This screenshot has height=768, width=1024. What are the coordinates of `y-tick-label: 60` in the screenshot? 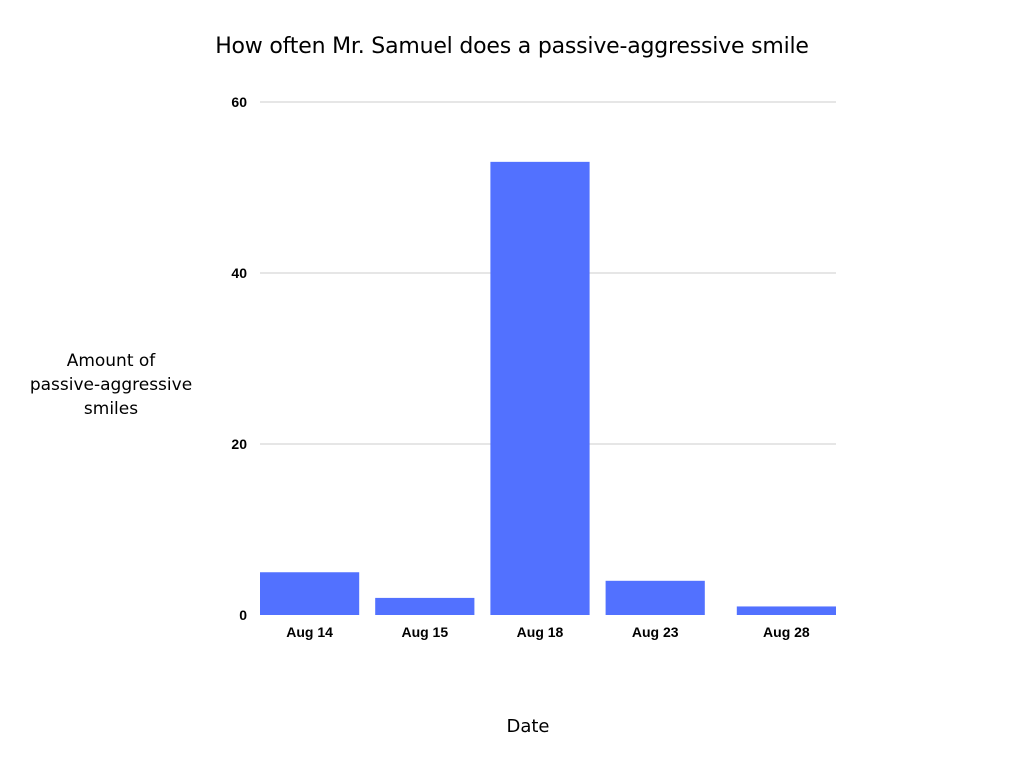 It's located at (239, 102).